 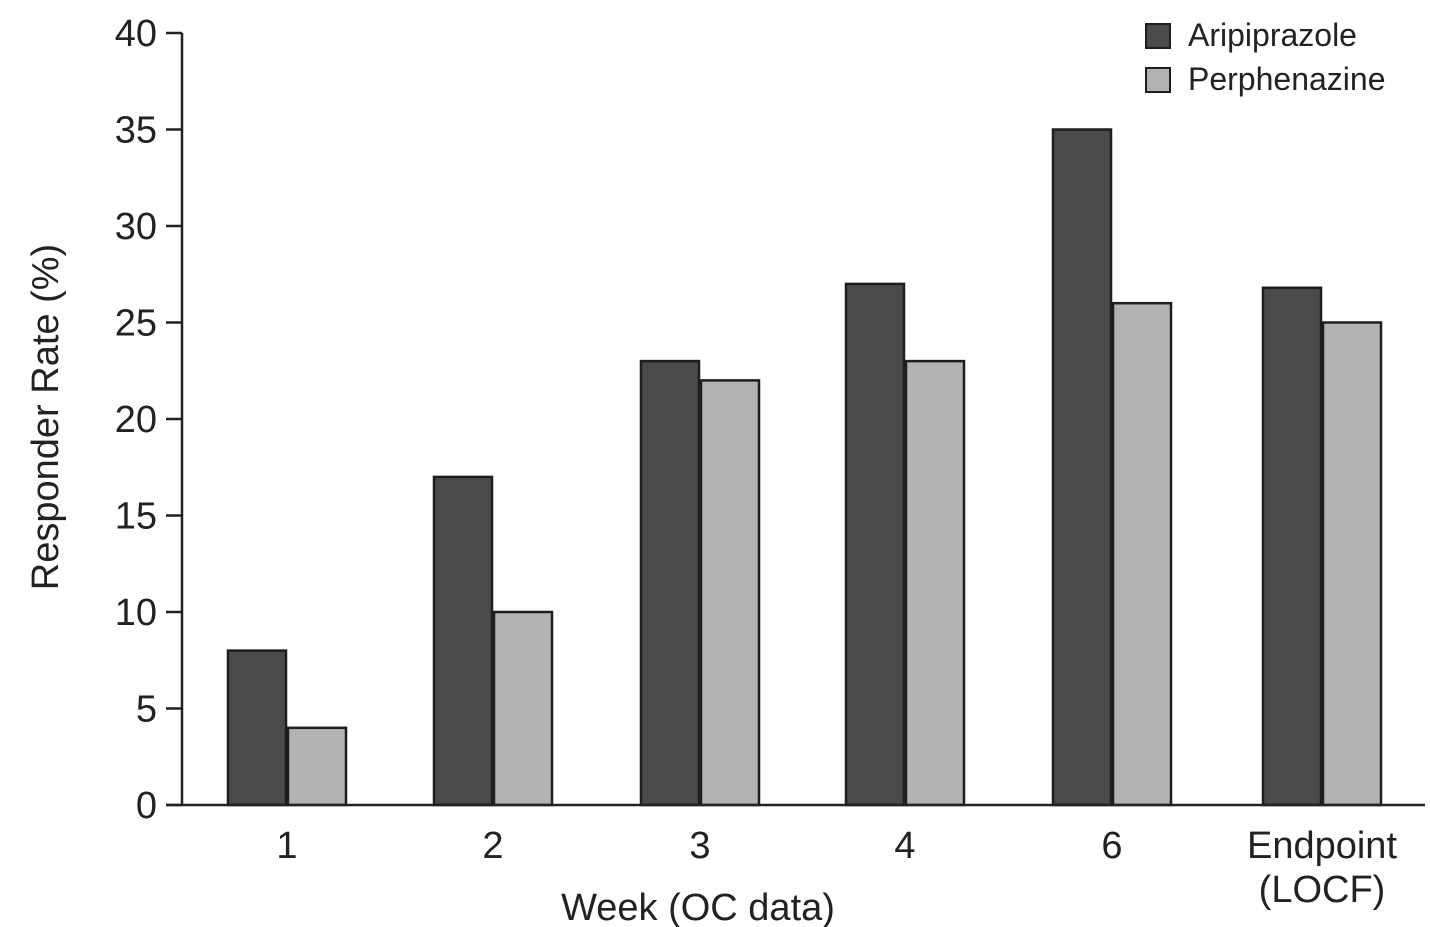 I want to click on legend-label: Aripiprazole, so click(x=1272, y=35).